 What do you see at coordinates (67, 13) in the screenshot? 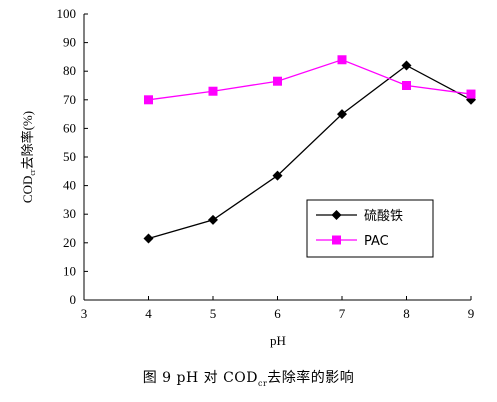
I see `y-tick-label: 100` at bounding box center [67, 13].